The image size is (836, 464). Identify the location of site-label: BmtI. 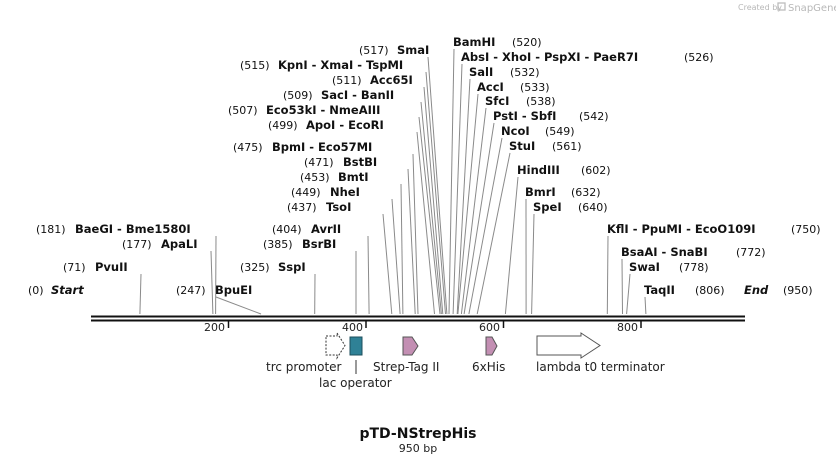
(353, 177).